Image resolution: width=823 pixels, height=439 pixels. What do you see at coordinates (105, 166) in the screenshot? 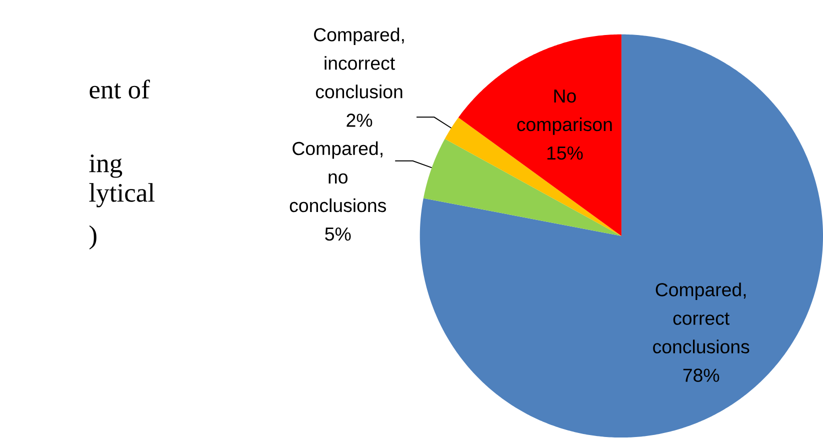
I see `text: ing` at bounding box center [105, 166].